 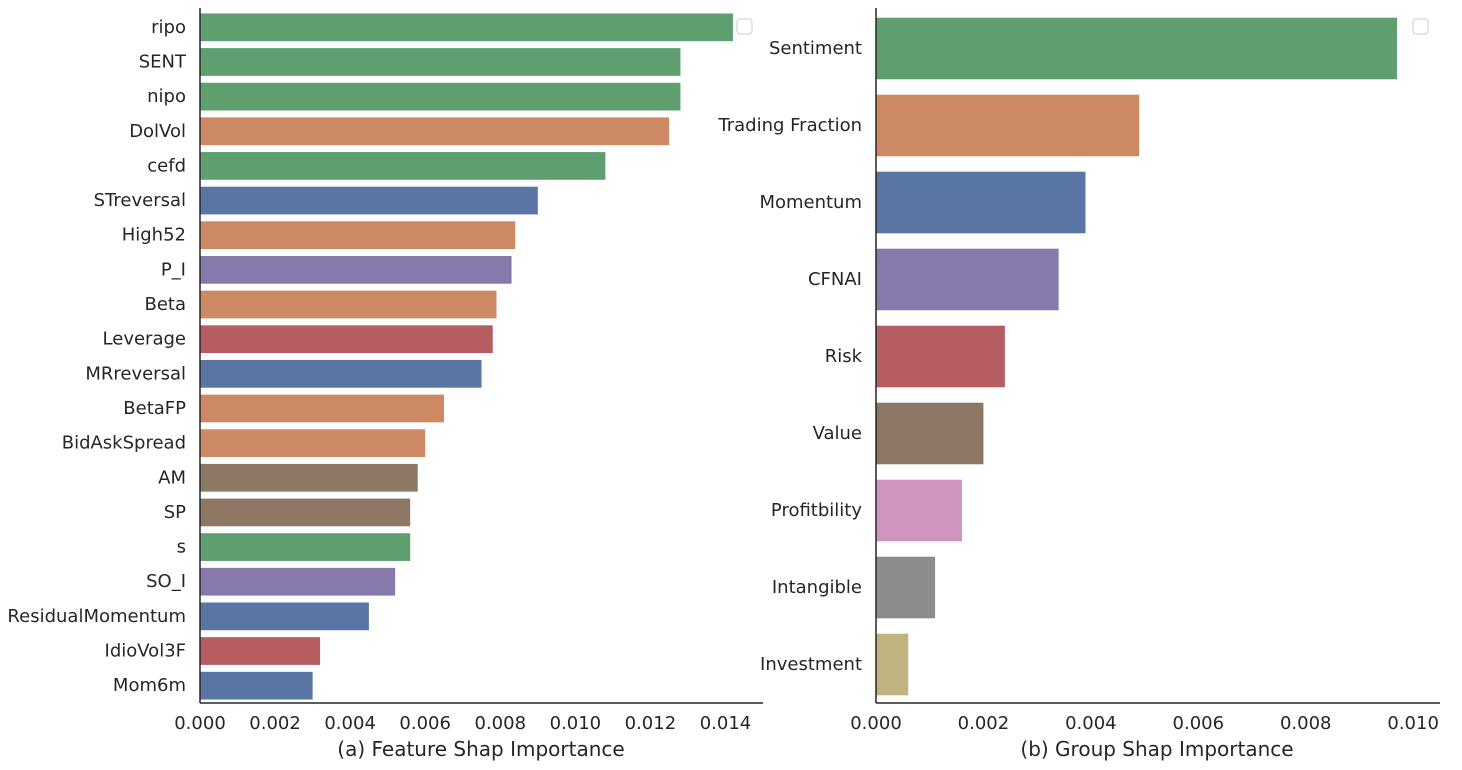 I want to click on legend-a, so click(x=744, y=26).